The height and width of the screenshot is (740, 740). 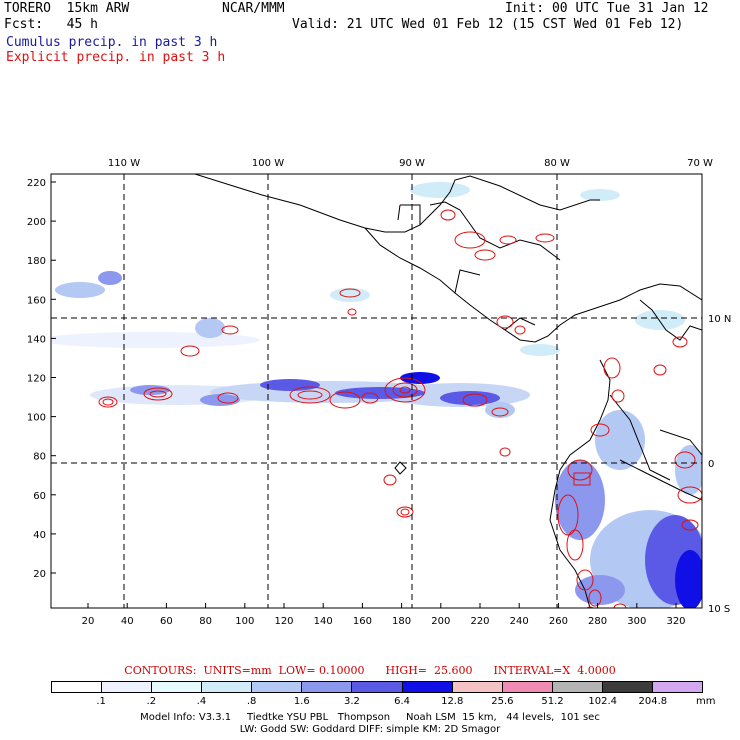 What do you see at coordinates (36, 300) in the screenshot?
I see `y-tick-label: 160` at bounding box center [36, 300].